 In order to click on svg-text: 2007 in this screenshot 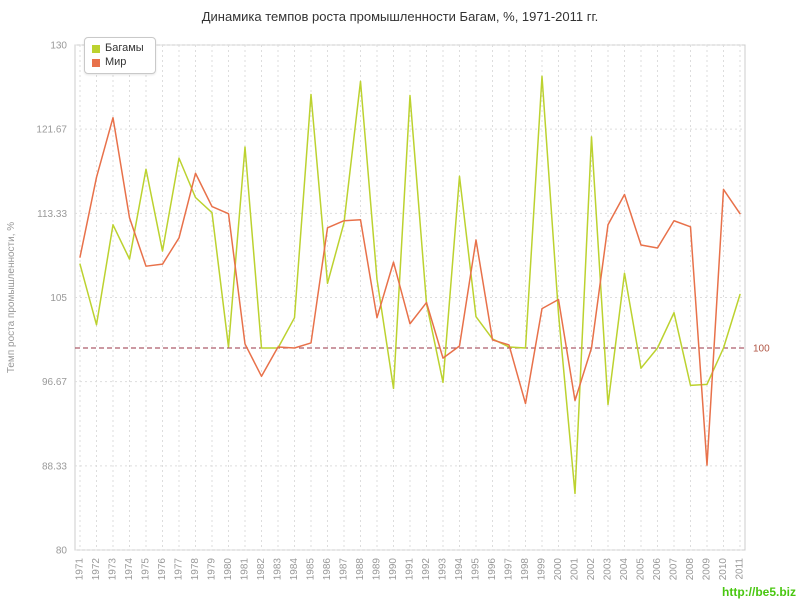, I will do `click(674, 569)`.